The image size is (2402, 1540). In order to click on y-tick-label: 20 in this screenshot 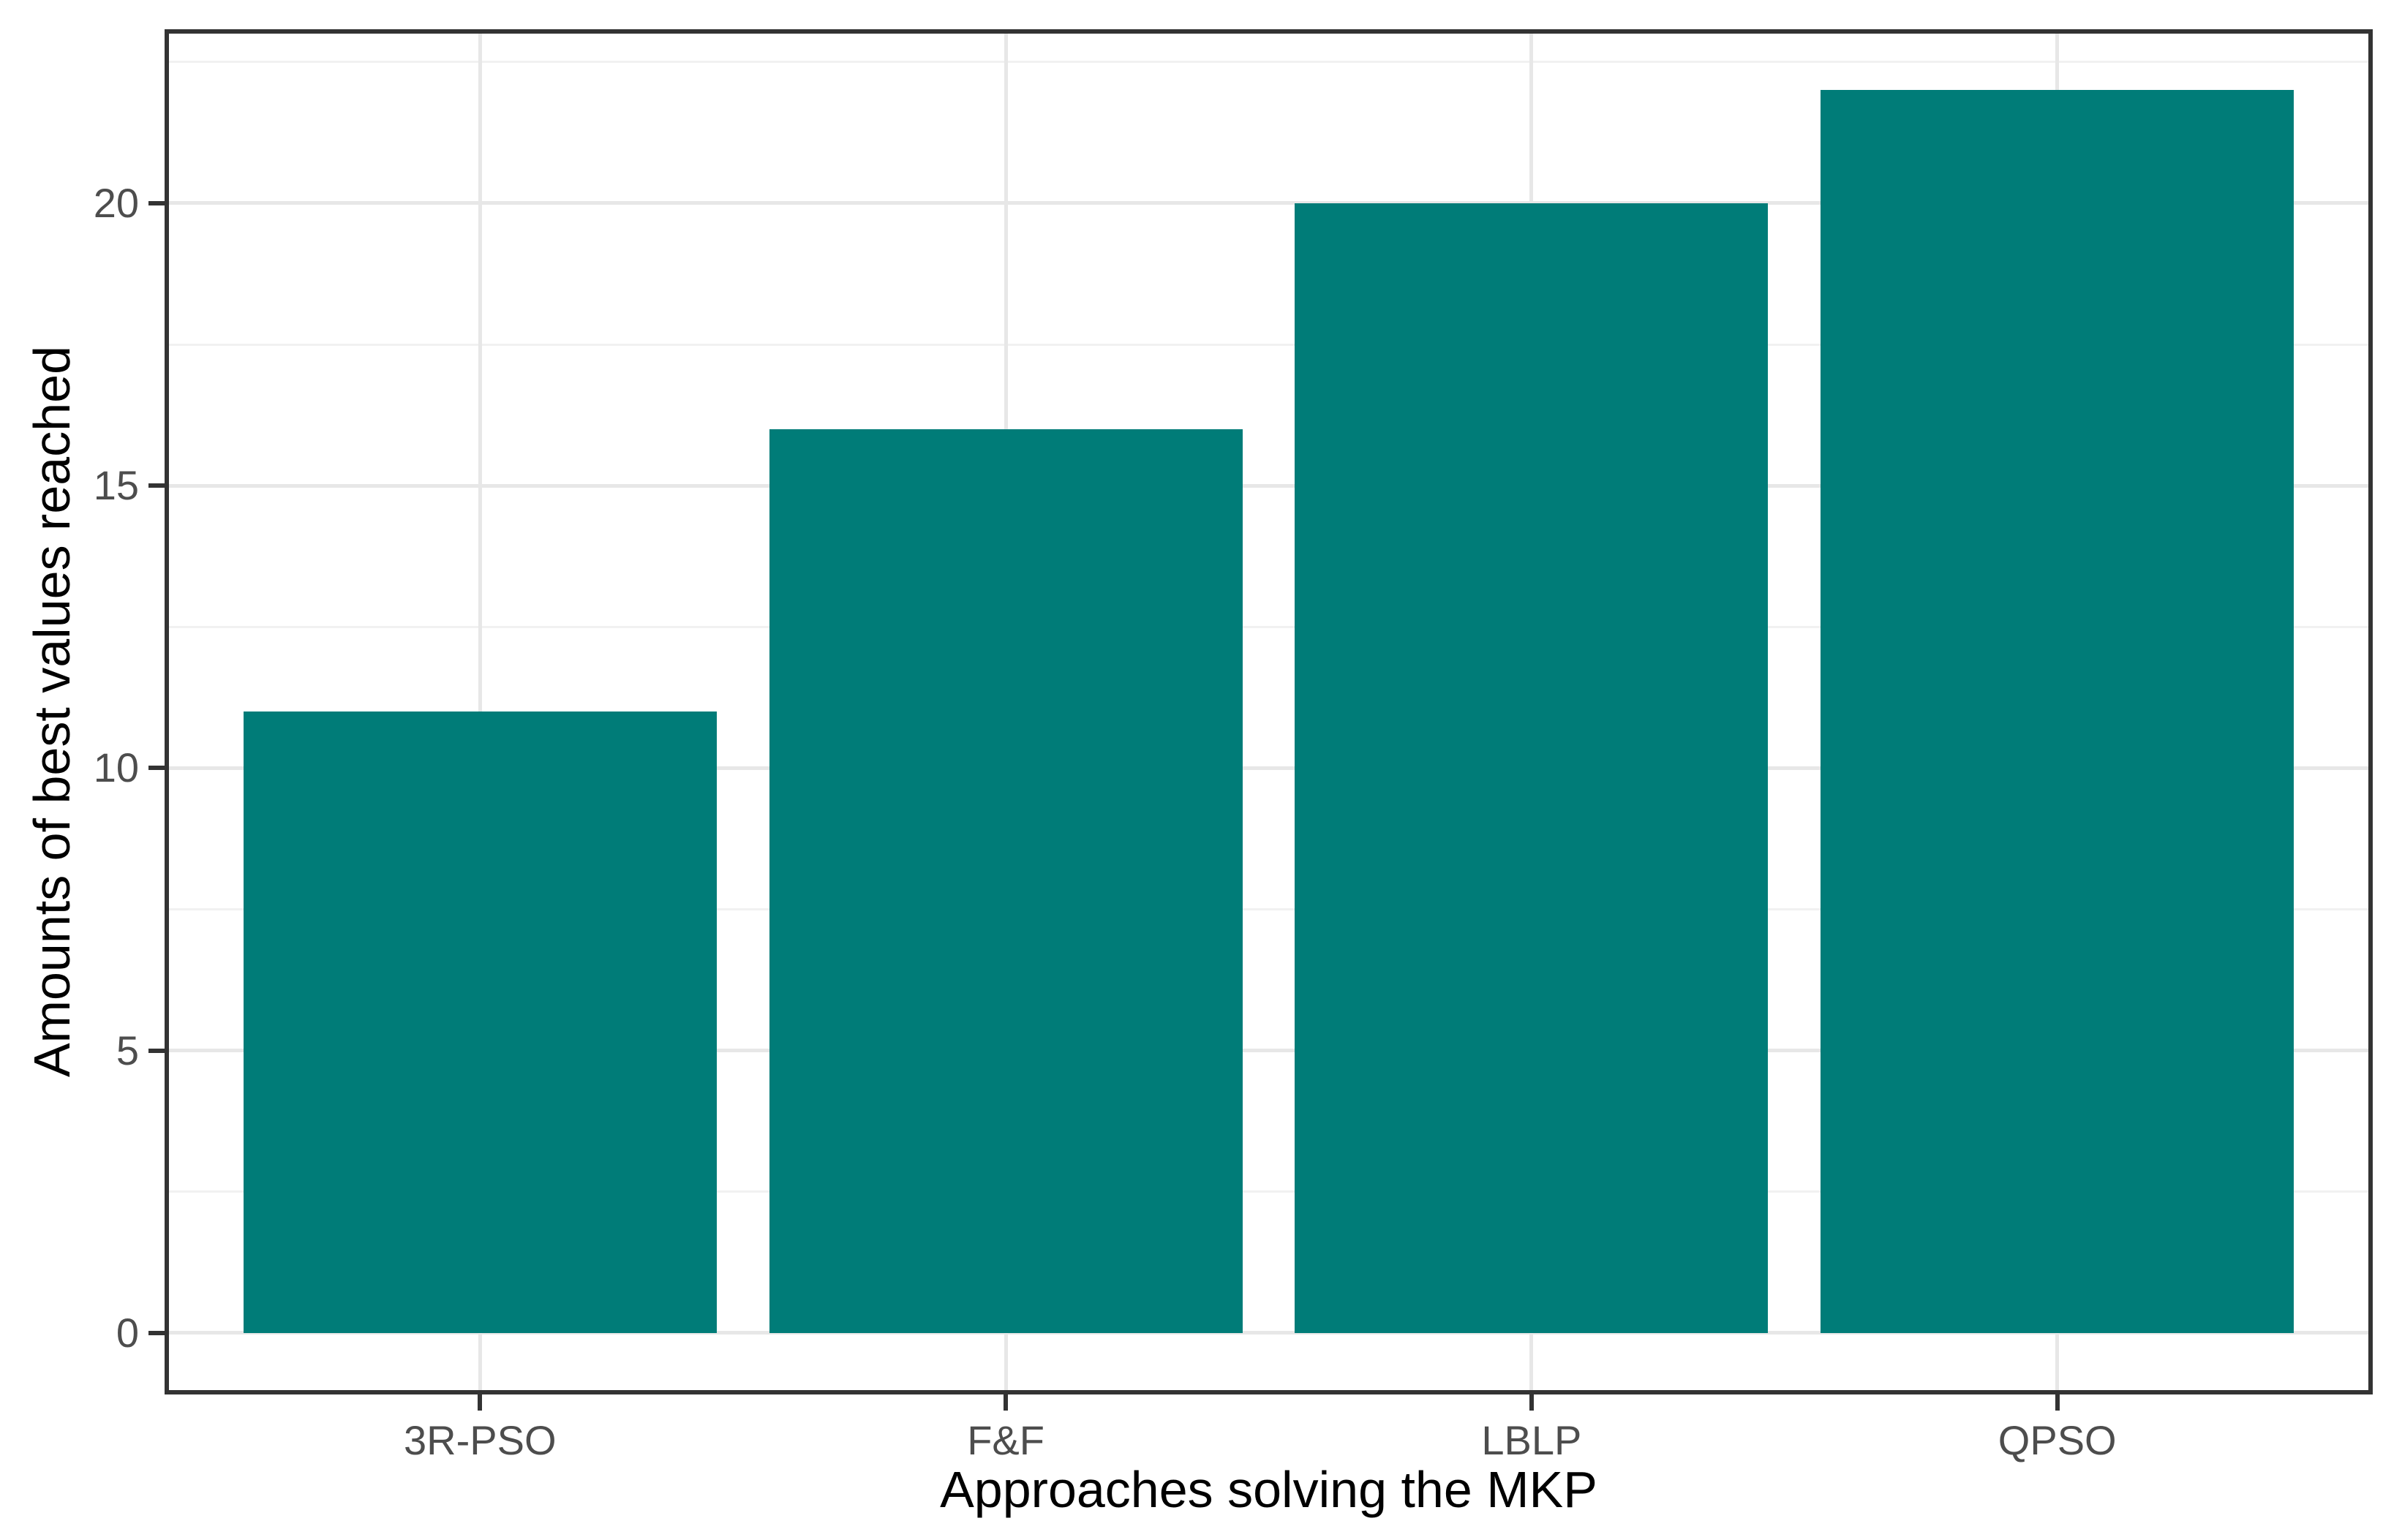, I will do `click(116, 202)`.